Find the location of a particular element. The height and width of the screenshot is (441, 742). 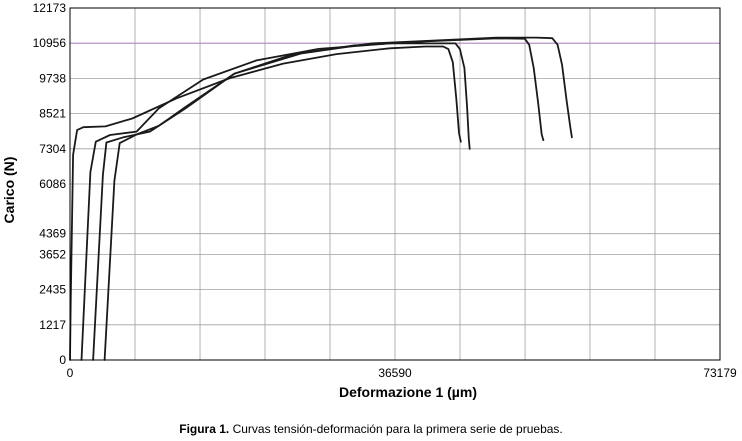

caption-label: Figura 1. is located at coordinates (204, 429).